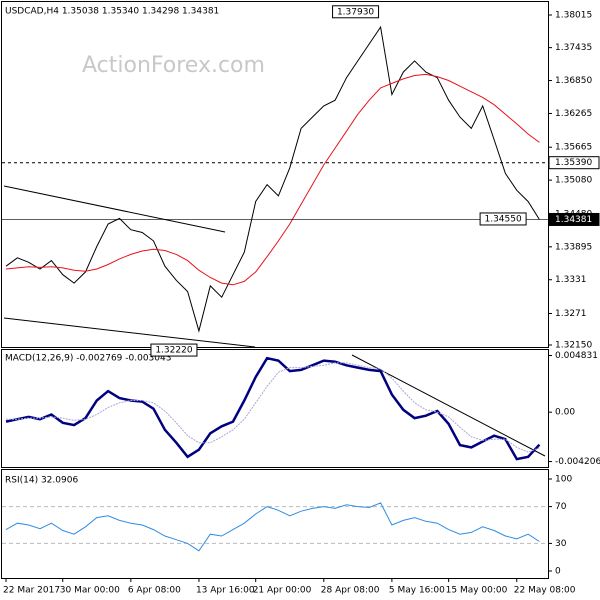 The height and width of the screenshot is (600, 600). I want to click on x-tick-label: 30 Mar 00:00, so click(90, 591).